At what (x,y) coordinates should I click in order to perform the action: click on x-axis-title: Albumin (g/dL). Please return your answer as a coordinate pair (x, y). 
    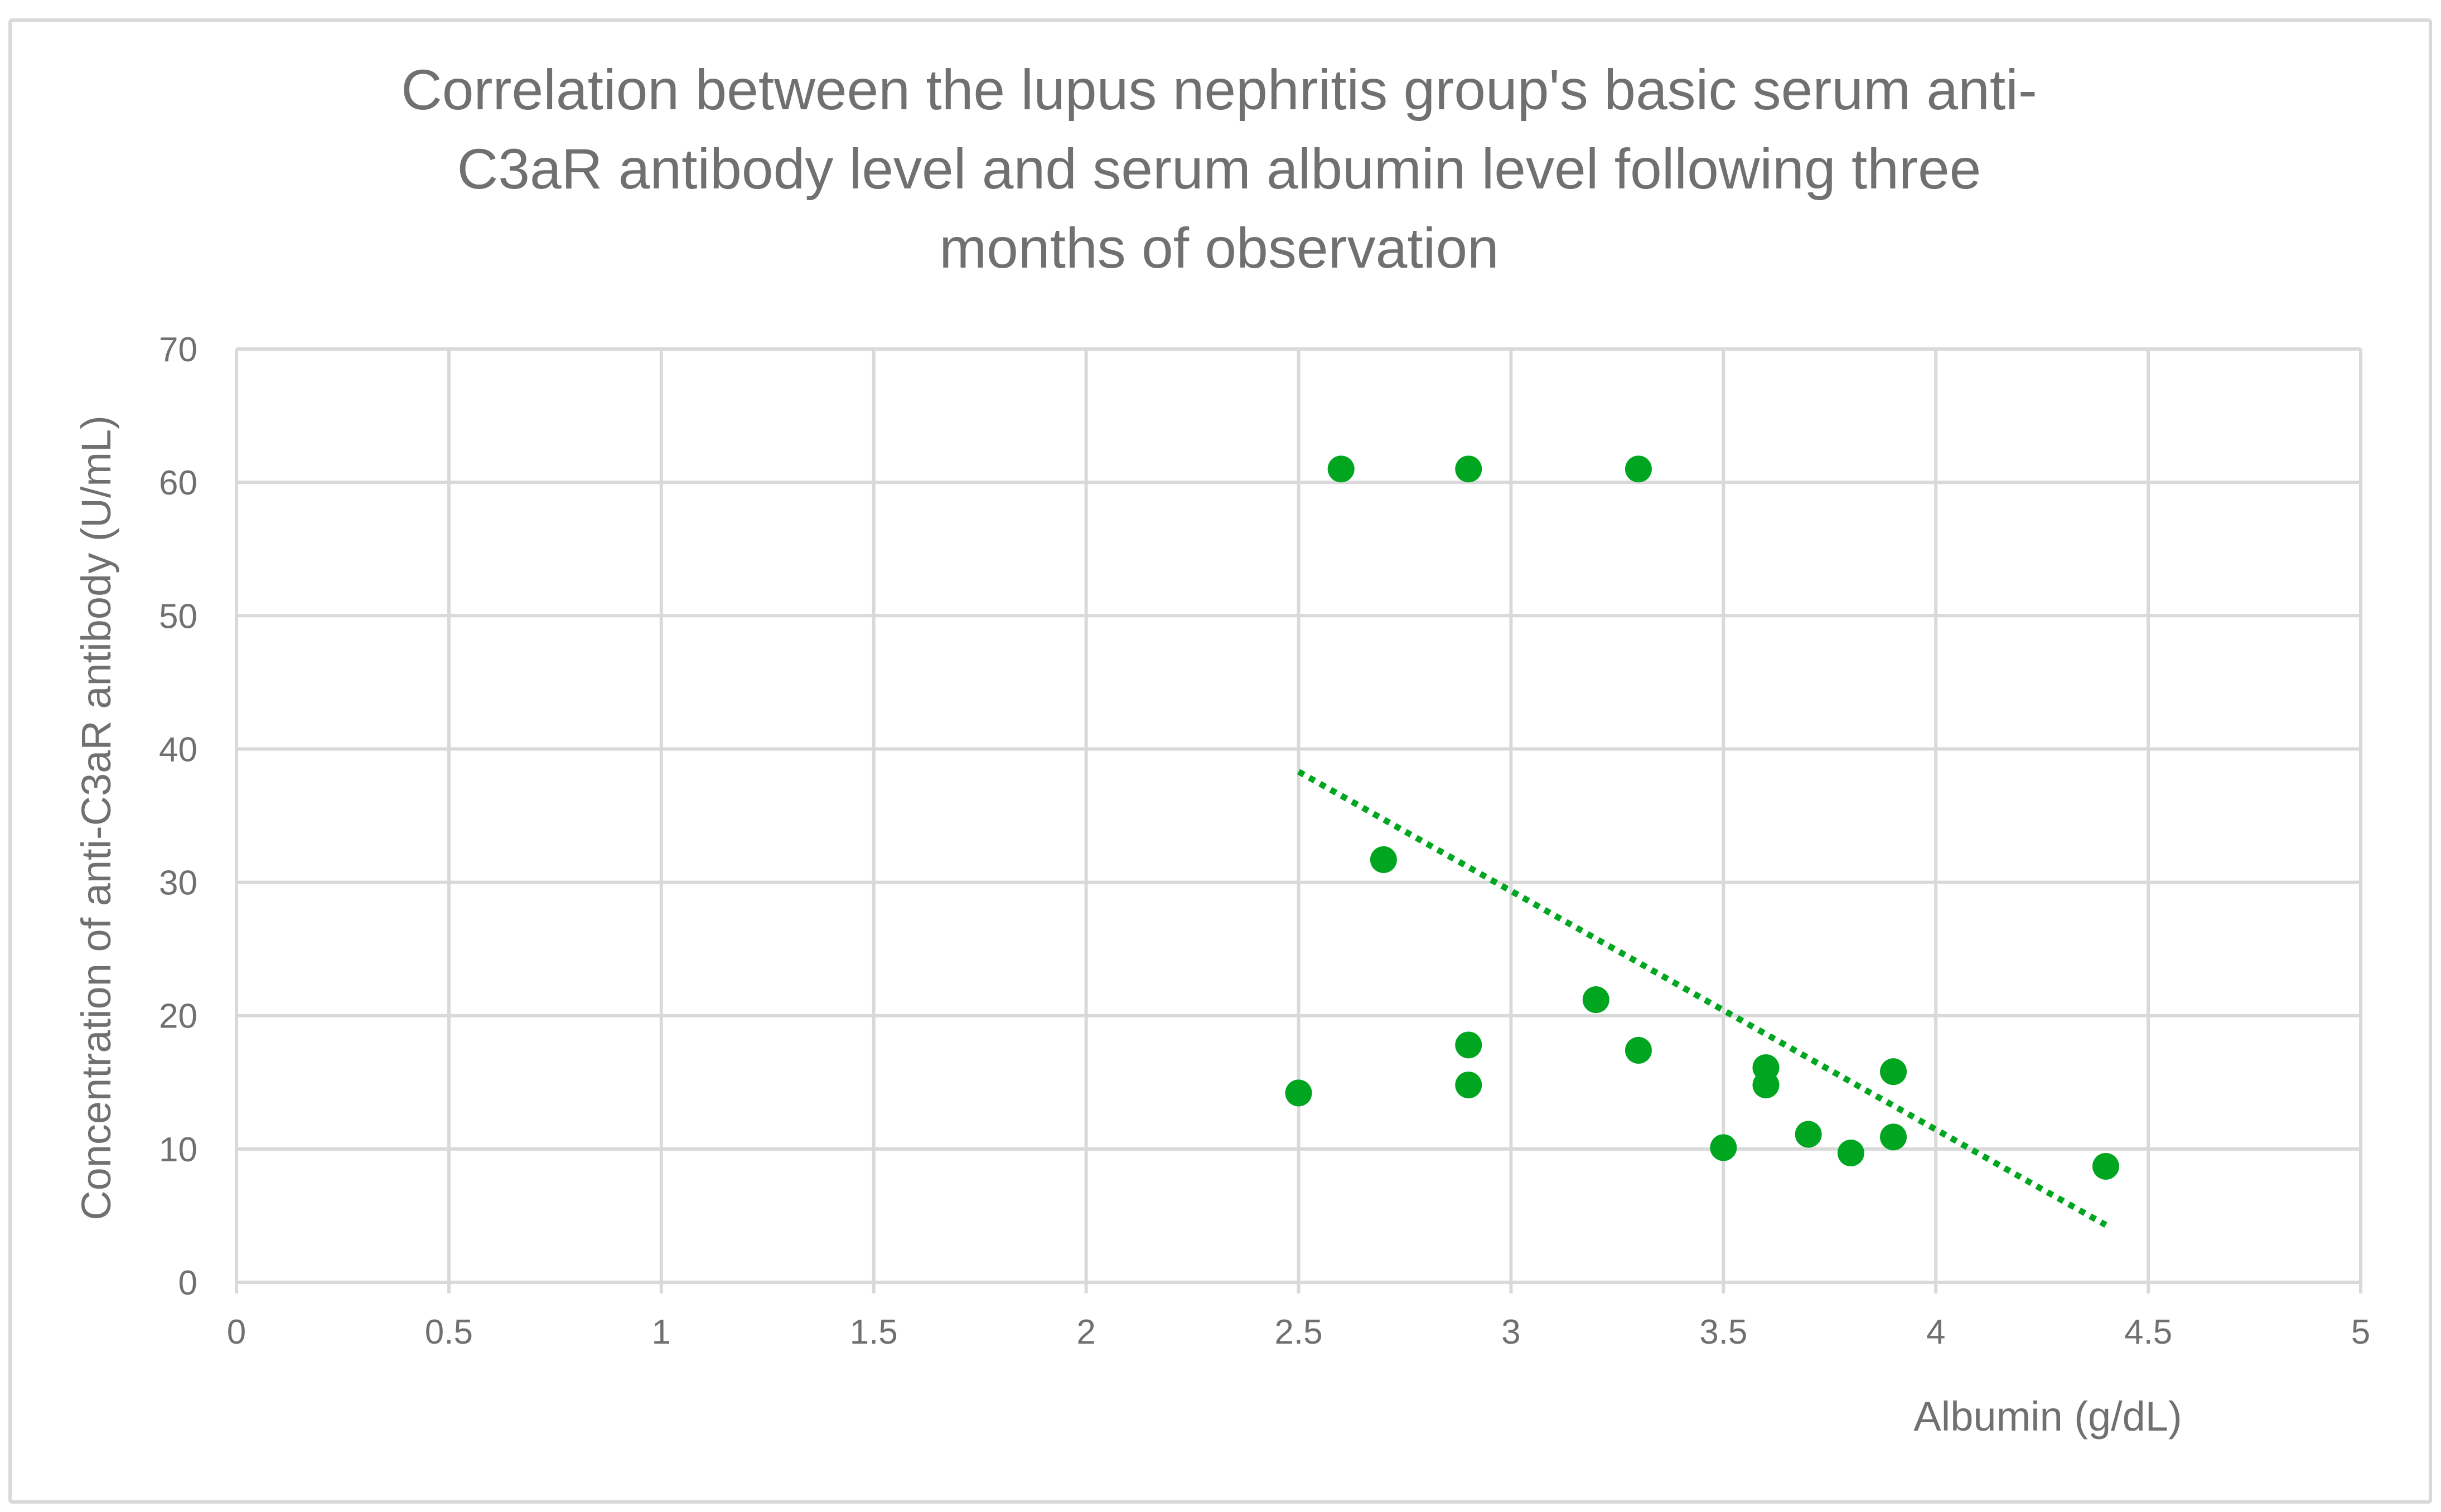
    Looking at the image, I should click on (2047, 1416).